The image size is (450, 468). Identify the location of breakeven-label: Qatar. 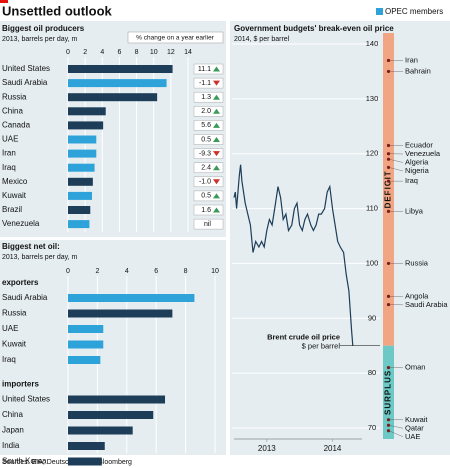
(414, 427).